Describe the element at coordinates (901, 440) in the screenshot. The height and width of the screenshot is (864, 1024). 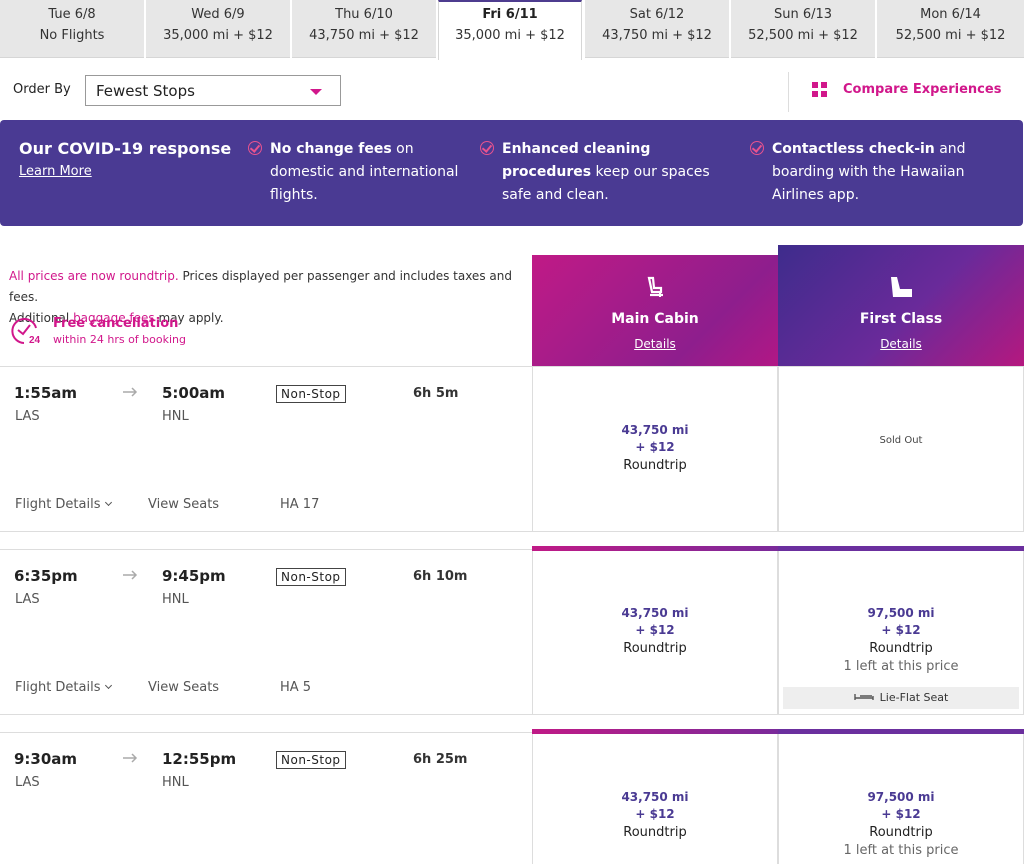
I see `sold-out-label: Sold Out` at that location.